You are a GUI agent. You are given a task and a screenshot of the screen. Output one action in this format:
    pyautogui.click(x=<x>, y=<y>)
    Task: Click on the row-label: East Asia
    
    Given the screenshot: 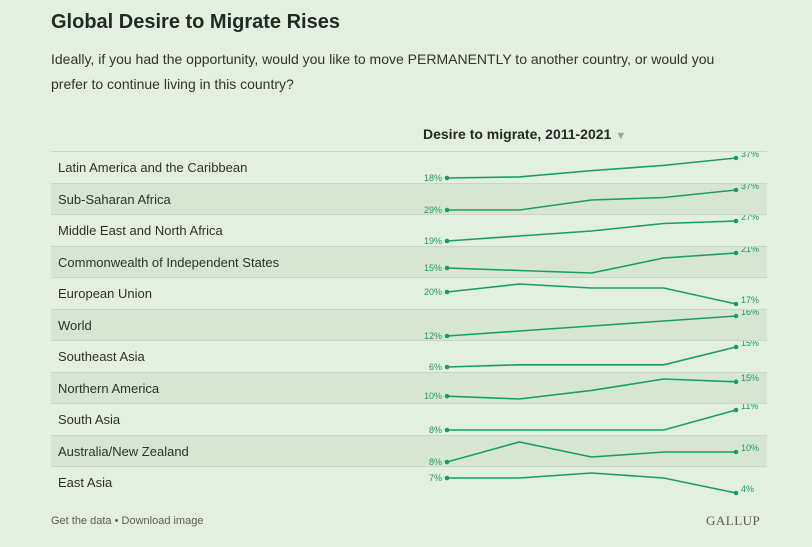 What is the action you would take?
    pyautogui.click(x=85, y=482)
    